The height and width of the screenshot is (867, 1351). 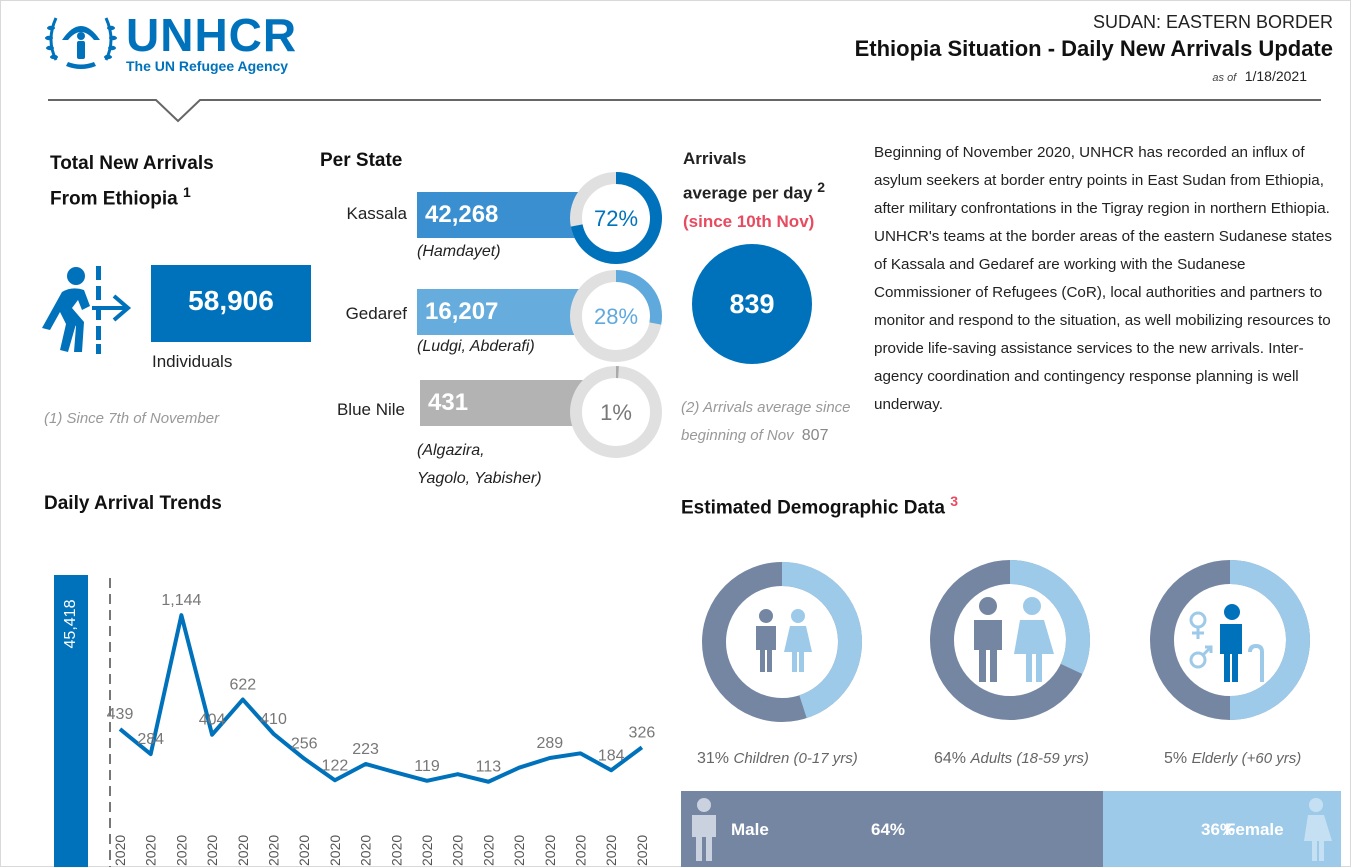 I want to click on total-note: (1) Since 7th of November, so click(x=132, y=418).